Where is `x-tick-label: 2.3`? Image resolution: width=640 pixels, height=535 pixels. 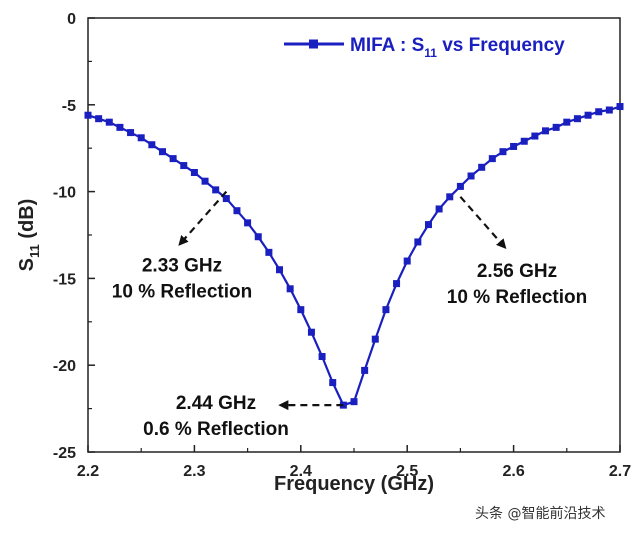
x-tick-label: 2.3 is located at coordinates (194, 471).